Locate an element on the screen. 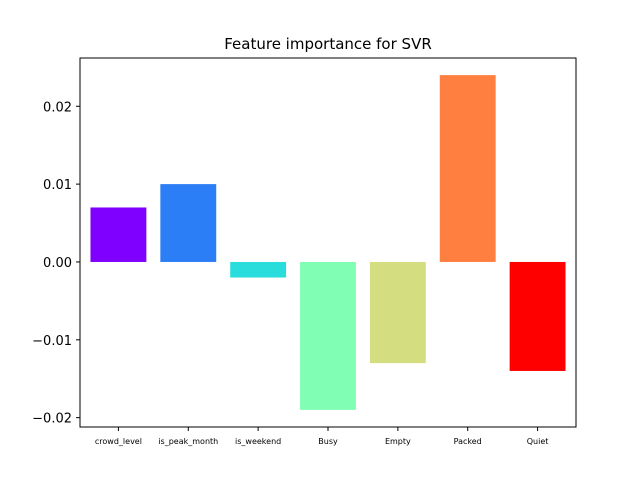  x-tick-label: crowd_level is located at coordinates (118, 441).